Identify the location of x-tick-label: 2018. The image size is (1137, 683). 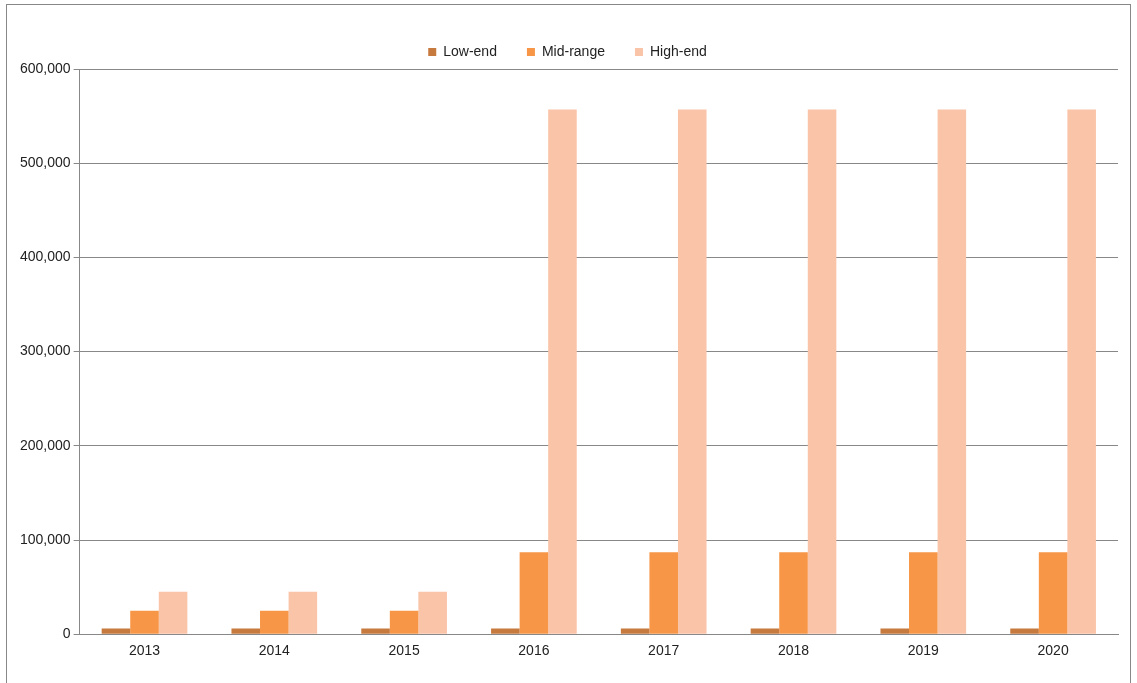
(793, 650).